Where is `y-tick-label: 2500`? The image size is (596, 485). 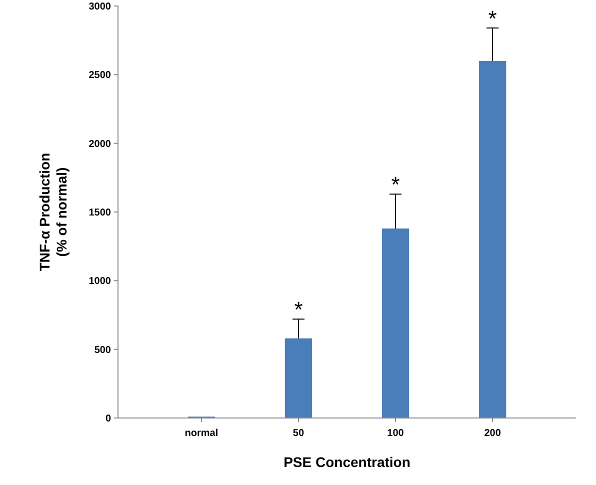
y-tick-label: 2500 is located at coordinates (100, 76).